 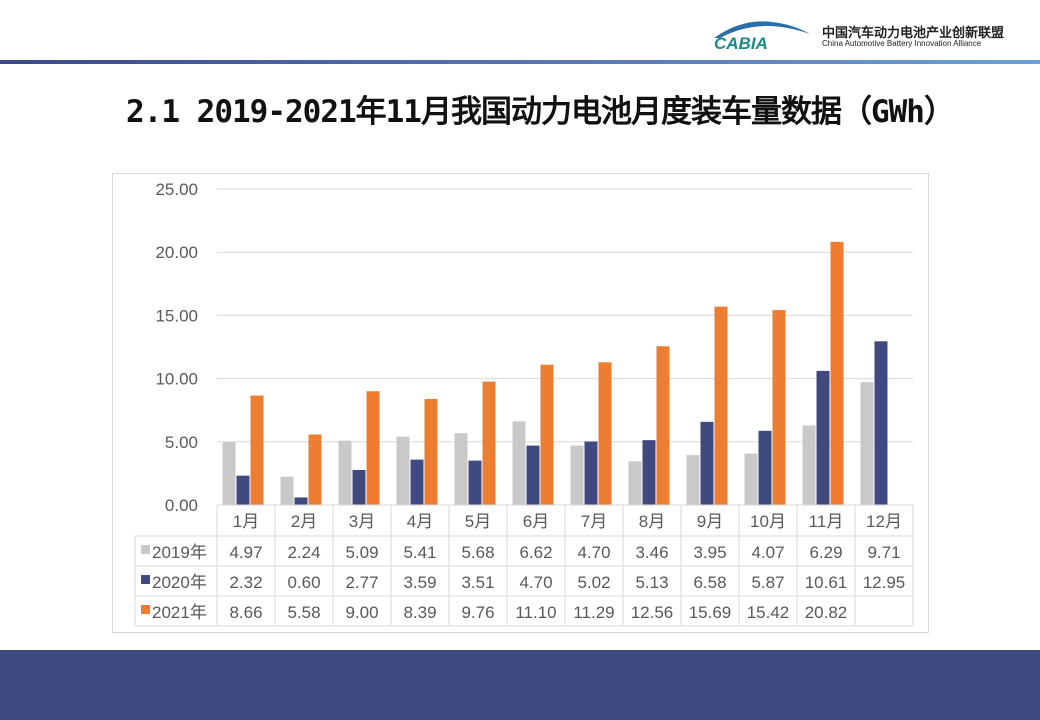 I want to click on data-table-cell: 5.68, so click(x=477, y=552).